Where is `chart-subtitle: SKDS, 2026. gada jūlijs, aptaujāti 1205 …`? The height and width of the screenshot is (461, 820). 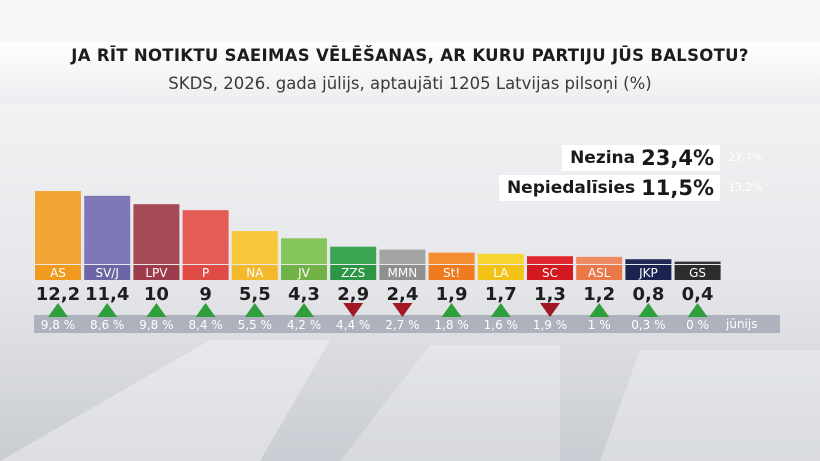
chart-subtitle: SKDS, 2026. gada jūlijs, aptaujāti 1205 … is located at coordinates (410, 83).